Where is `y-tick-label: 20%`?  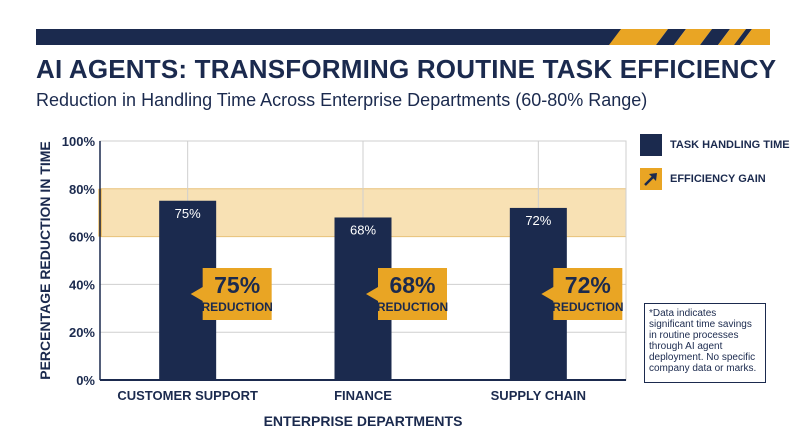 y-tick-label: 20% is located at coordinates (82, 332).